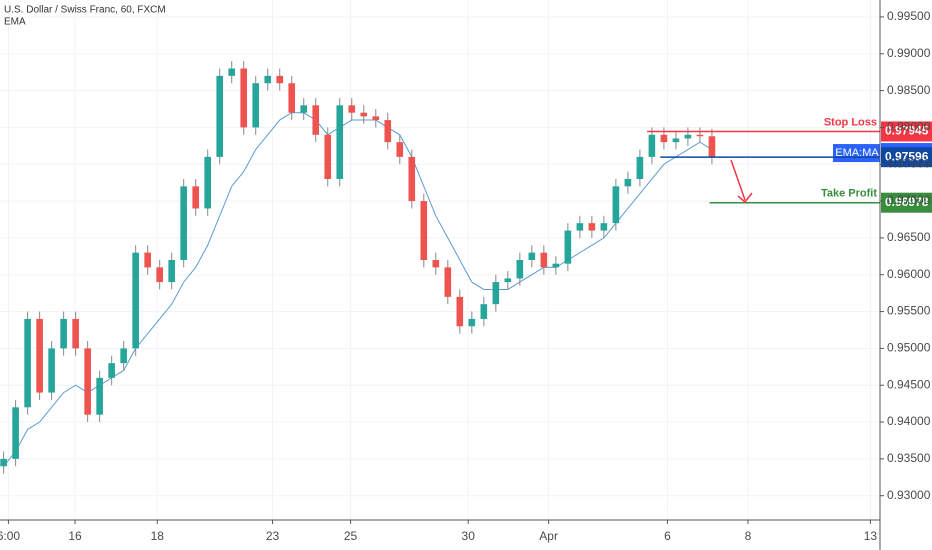 This screenshot has width=932, height=550. Describe the element at coordinates (15, 22) in the screenshot. I see `indicator-label: EMA` at that location.